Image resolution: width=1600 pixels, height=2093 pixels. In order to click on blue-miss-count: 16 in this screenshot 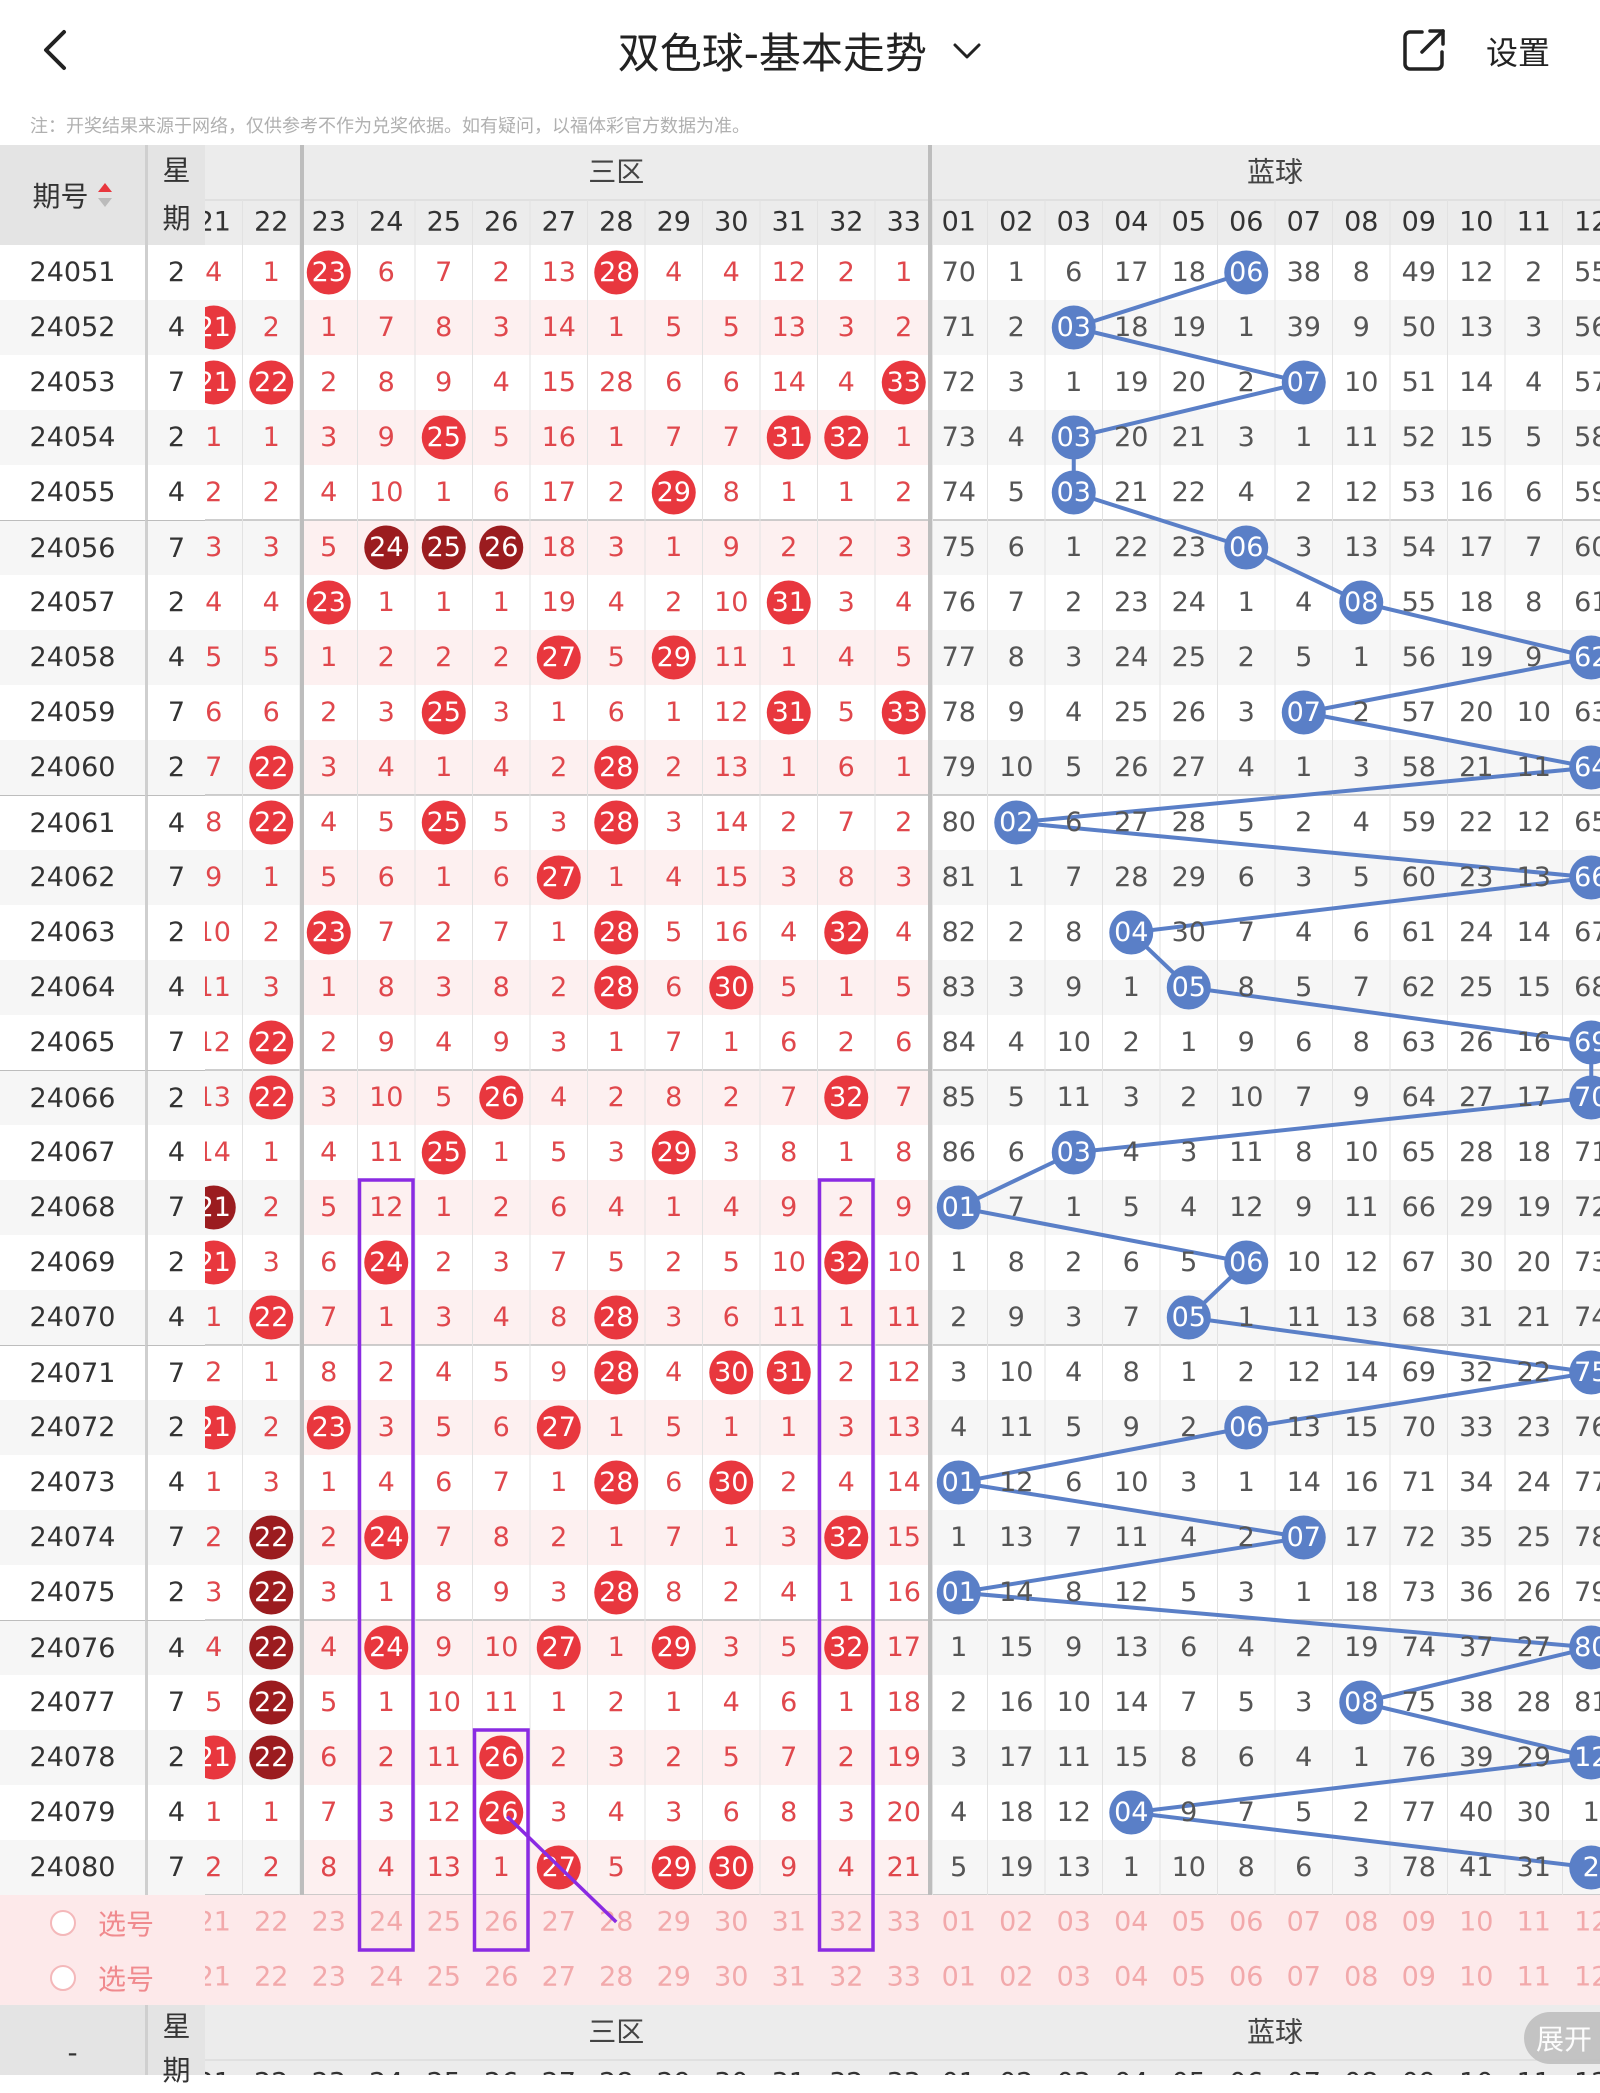, I will do `click(1361, 1482)`.